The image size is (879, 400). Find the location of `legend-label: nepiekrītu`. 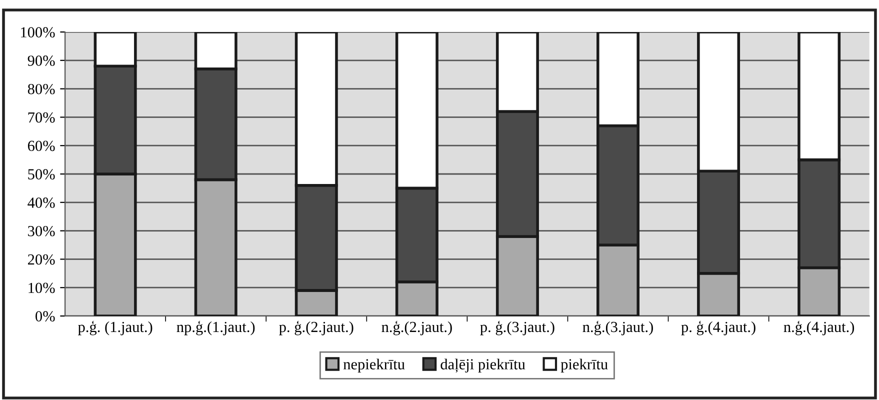

legend-label: nepiekrītu is located at coordinates (374, 365).